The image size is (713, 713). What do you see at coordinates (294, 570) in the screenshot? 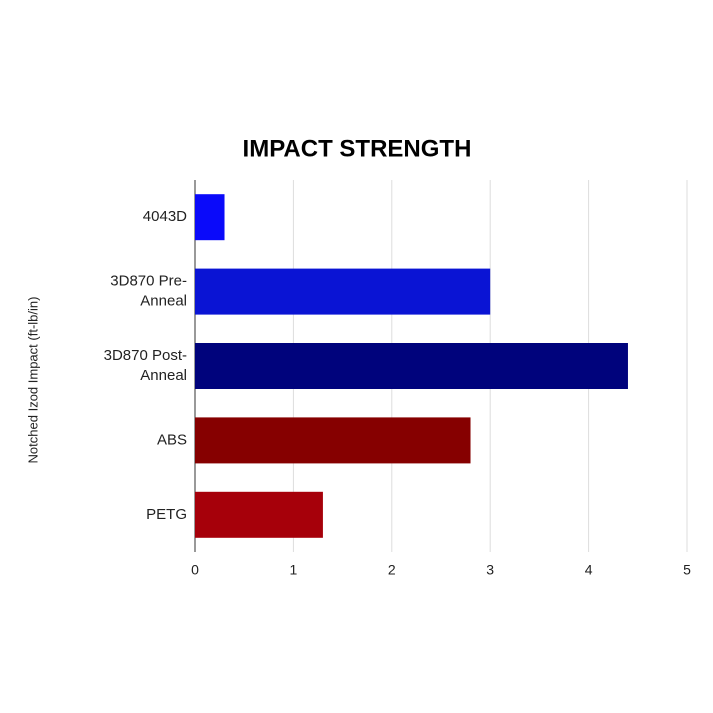
I see `x-tick-label: 1` at bounding box center [294, 570].